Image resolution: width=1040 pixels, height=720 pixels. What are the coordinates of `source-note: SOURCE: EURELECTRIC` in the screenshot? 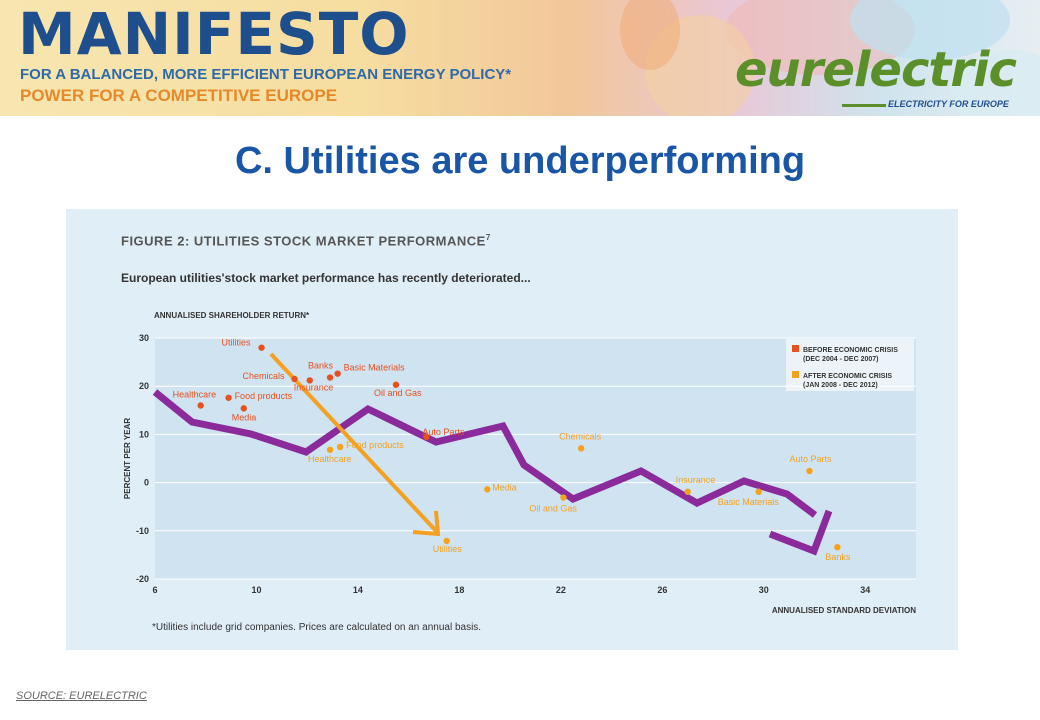 It's located at (81, 696).